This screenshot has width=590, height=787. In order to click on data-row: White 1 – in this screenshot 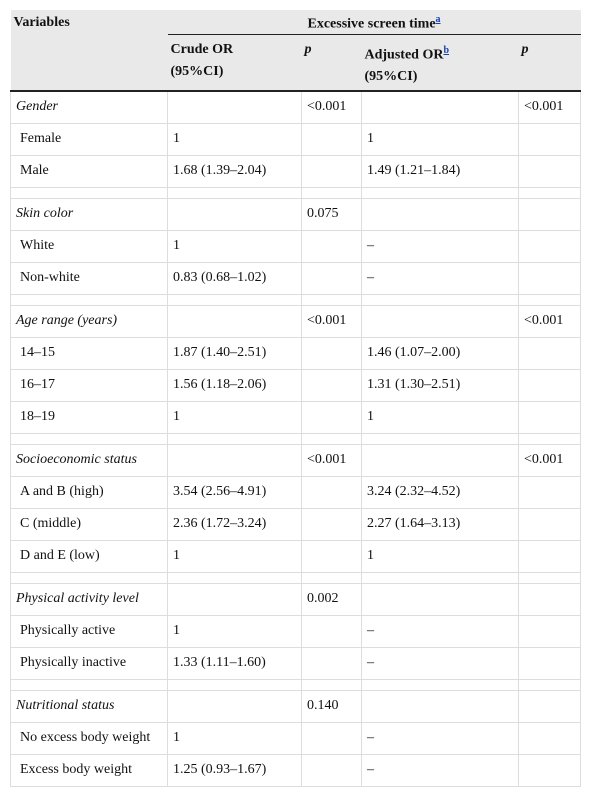, I will do `click(296, 247)`.